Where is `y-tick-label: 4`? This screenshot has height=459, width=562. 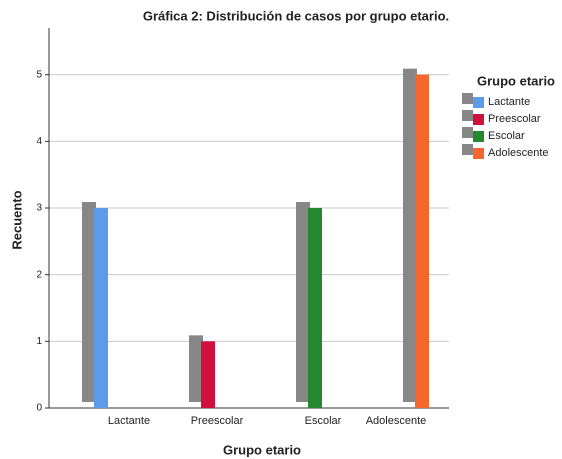
y-tick-label: 4 is located at coordinates (39, 141).